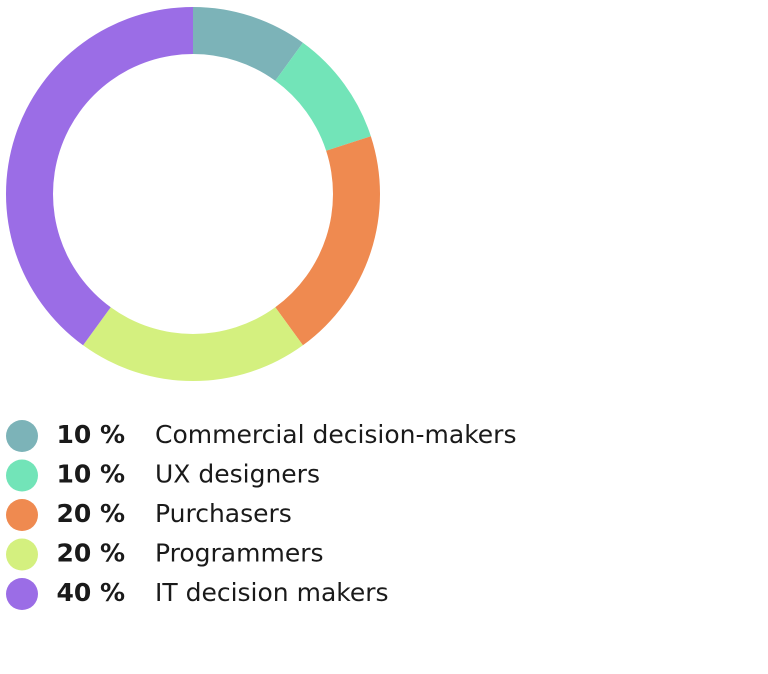 The image size is (768, 674). I want to click on legend-label: UX designers, so click(237, 474).